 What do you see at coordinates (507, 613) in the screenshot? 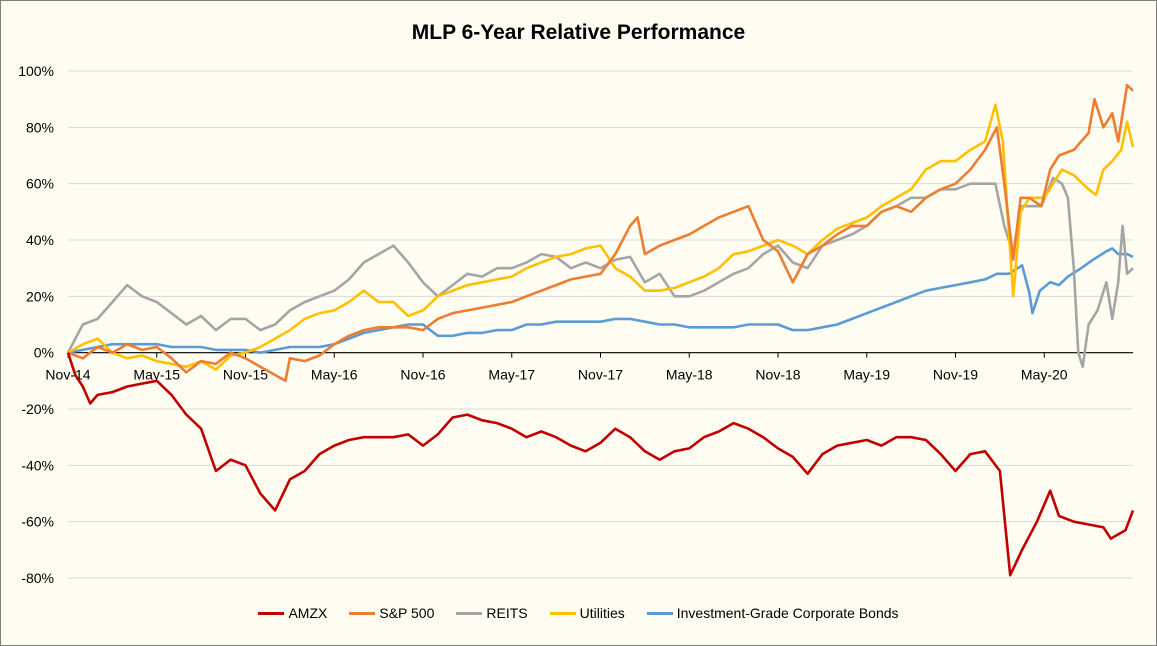
I see `legend-label: REITS` at bounding box center [507, 613].